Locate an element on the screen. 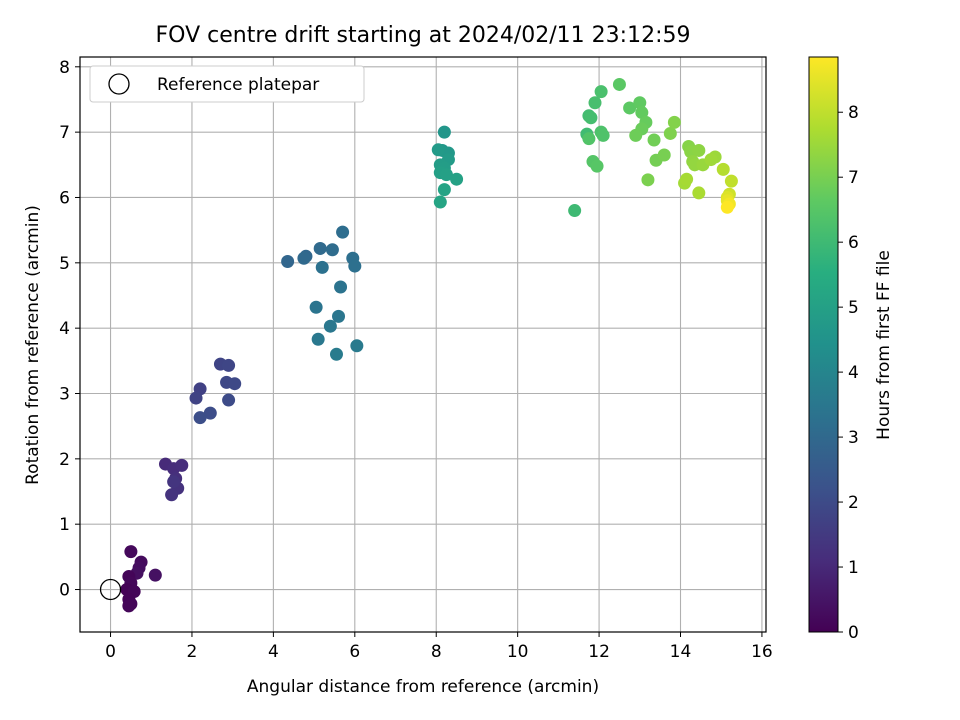  x-tick-label: 14 is located at coordinates (681, 652).